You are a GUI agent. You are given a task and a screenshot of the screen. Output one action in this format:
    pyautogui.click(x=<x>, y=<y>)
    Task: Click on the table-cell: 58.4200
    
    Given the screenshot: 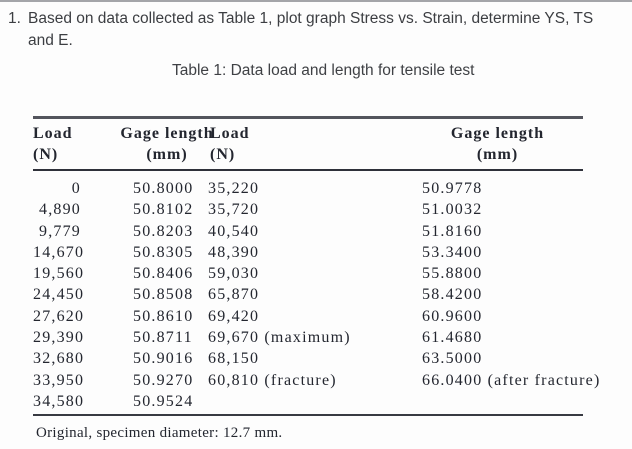 What is the action you would take?
    pyautogui.click(x=452, y=295)
    